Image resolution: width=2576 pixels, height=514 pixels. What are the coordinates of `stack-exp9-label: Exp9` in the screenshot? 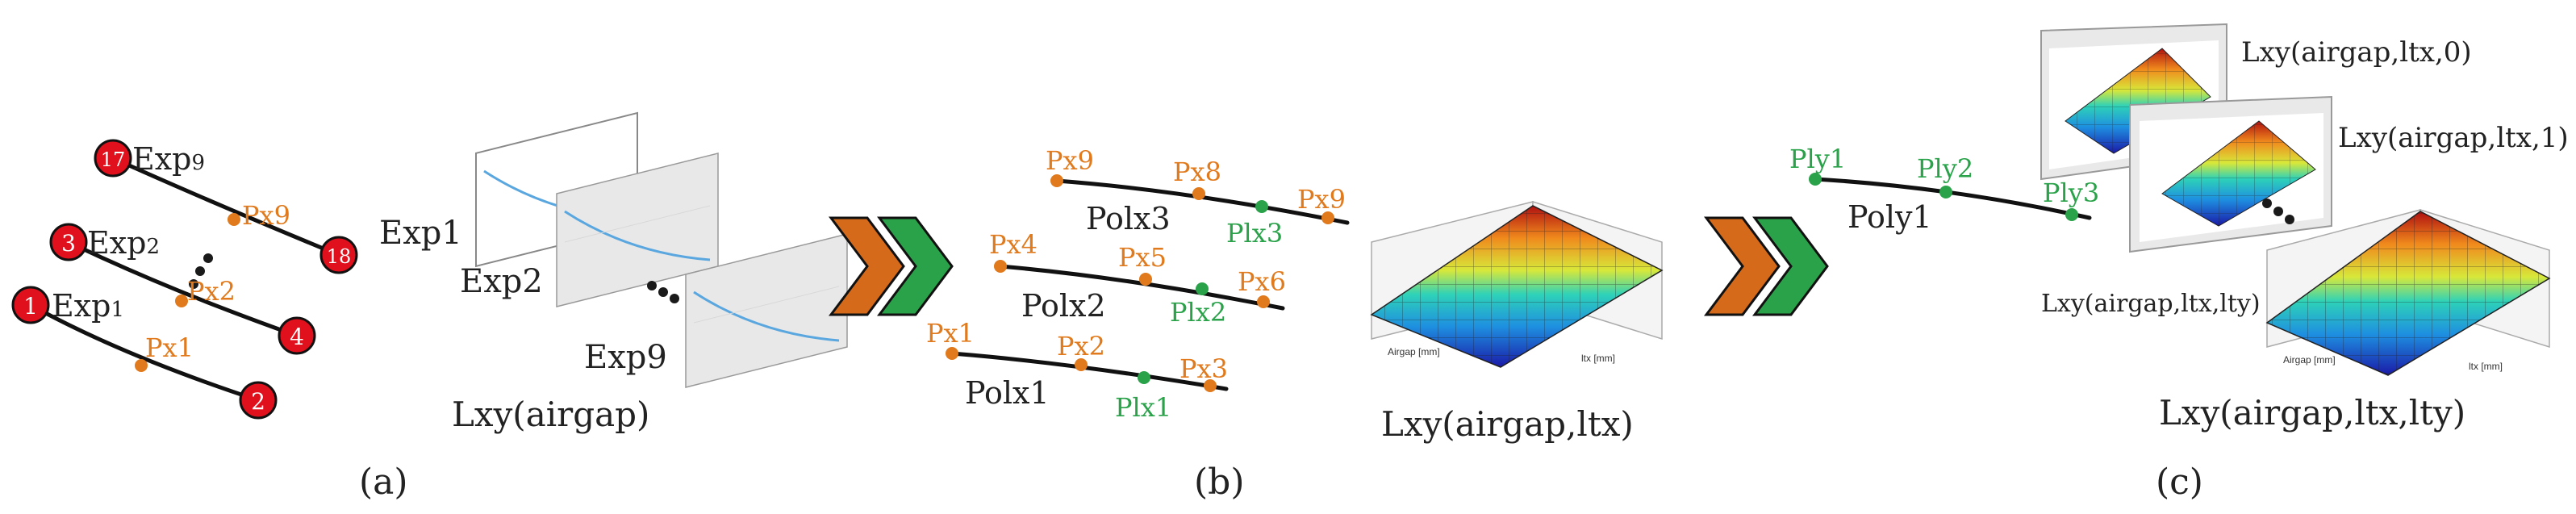 It's located at (625, 357).